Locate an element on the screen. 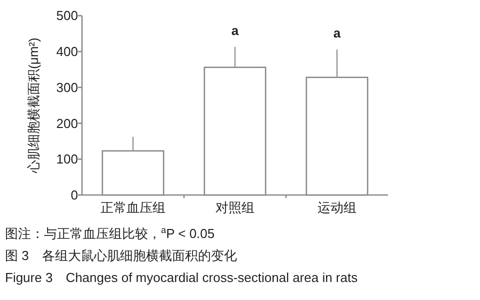 The width and height of the screenshot is (480, 300). text: 图注：与正常血压组比较，$^{a}$P < 0.05 is located at coordinates (110, 233).